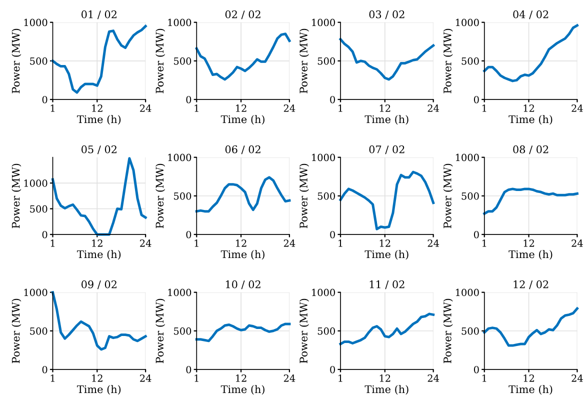 The height and width of the screenshot is (406, 586). What do you see at coordinates (530, 149) in the screenshot?
I see `chart-title: 08 / 02` at bounding box center [530, 149].